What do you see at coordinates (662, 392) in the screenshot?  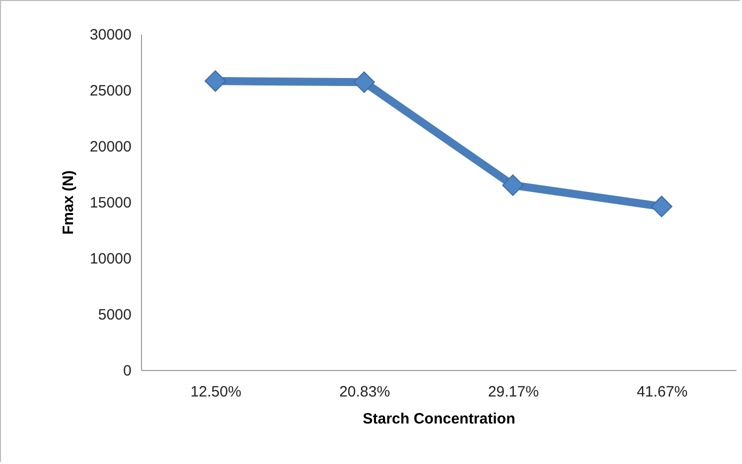 I see `x-tick-label: 41.67%` at bounding box center [662, 392].